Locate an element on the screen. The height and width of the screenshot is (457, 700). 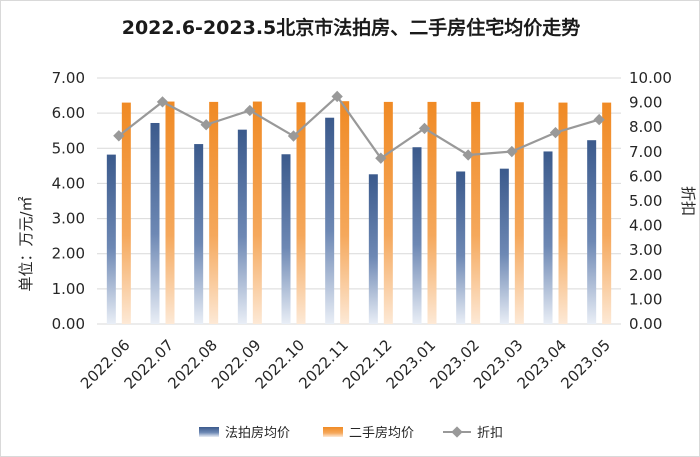
y-axis-title: 单位：万元/㎡ is located at coordinates (26, 243).